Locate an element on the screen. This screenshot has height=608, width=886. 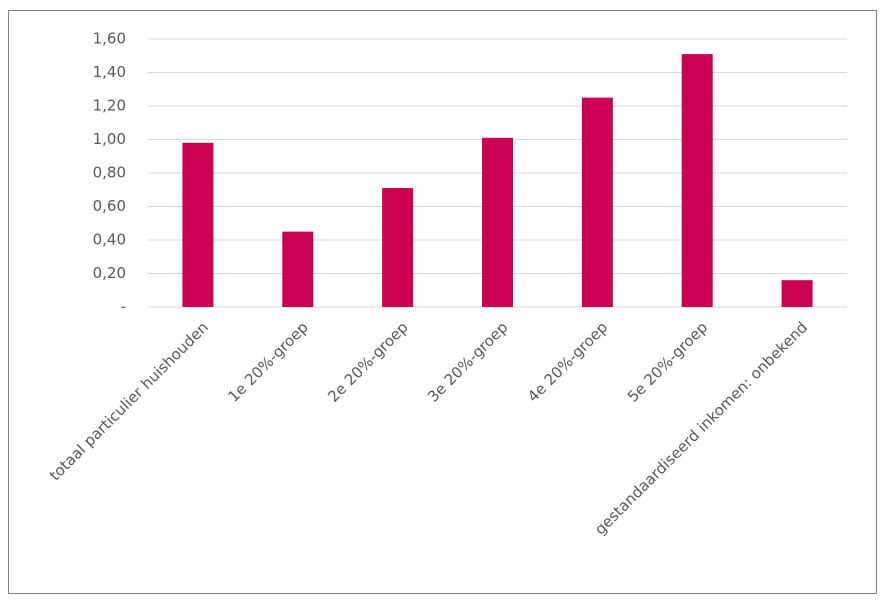
y-tick-label: 1,20 is located at coordinates (109, 106).